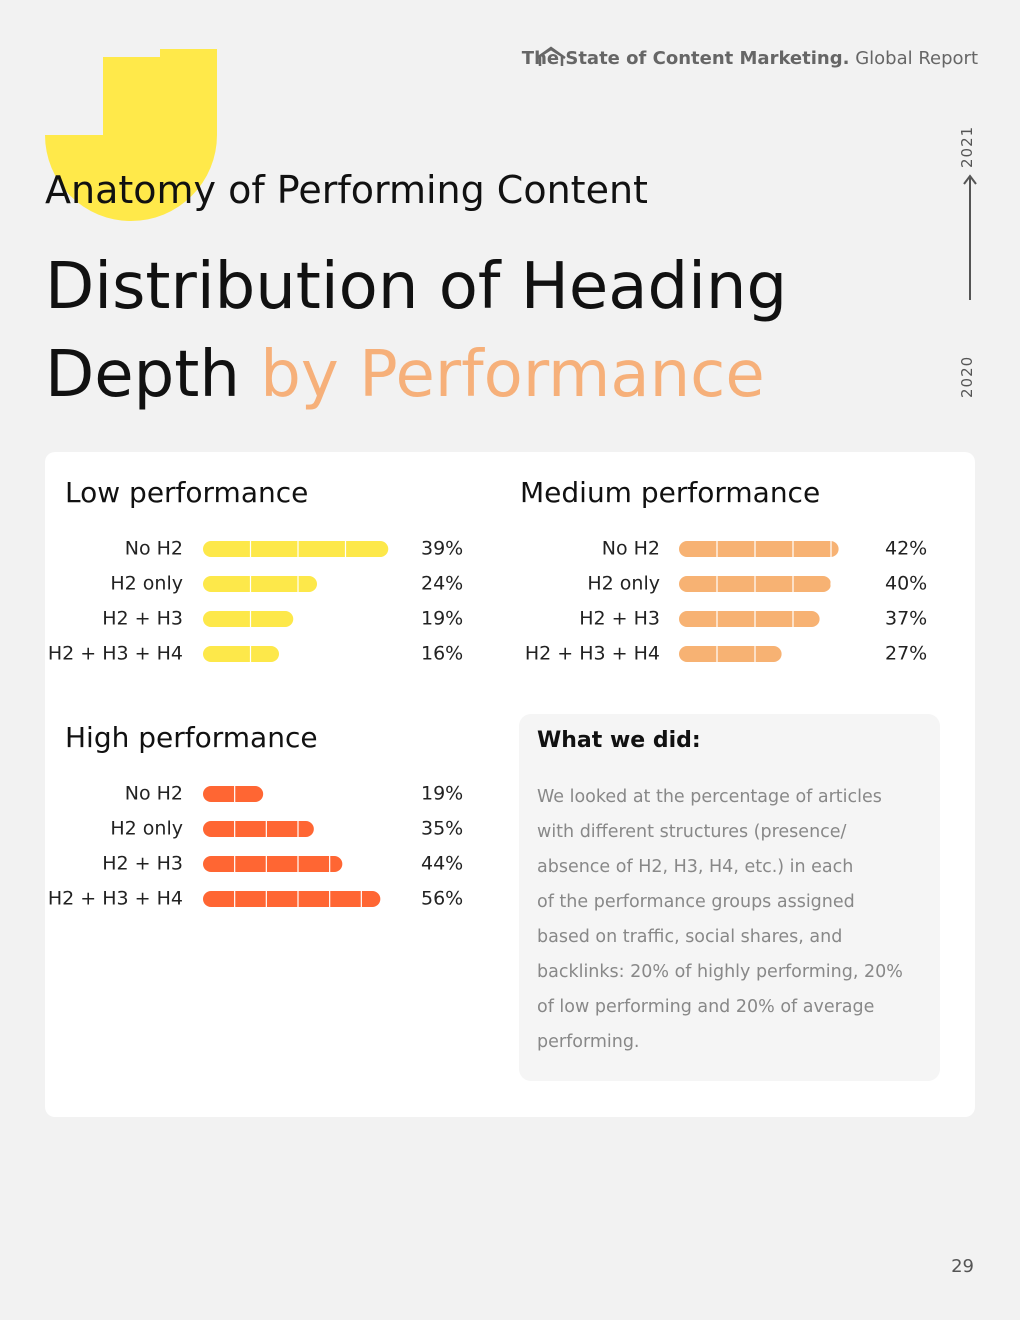 This screenshot has height=1320, width=1020. Describe the element at coordinates (442, 549) in the screenshot. I see `value-label: 39%` at that location.